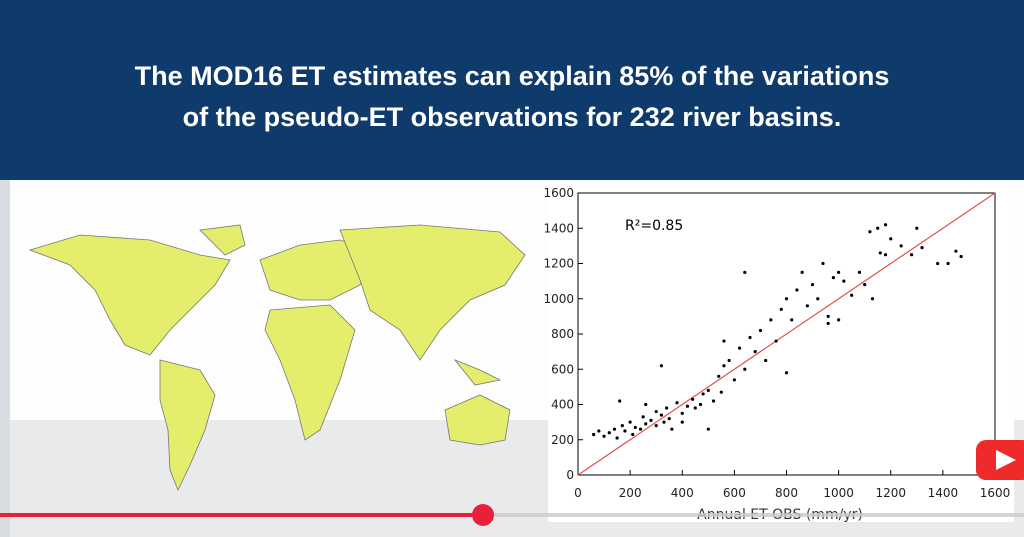 The height and width of the screenshot is (537, 1024). Describe the element at coordinates (558, 299) in the screenshot. I see `y-tick-label: 1000` at that location.